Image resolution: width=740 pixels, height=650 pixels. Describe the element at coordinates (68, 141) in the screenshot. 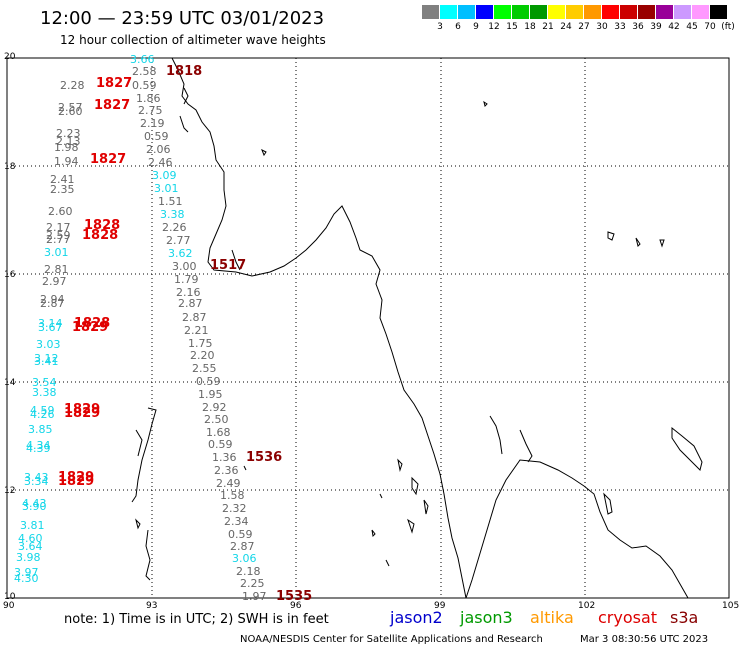

I see `wave-height-value: 2.13` at that location.